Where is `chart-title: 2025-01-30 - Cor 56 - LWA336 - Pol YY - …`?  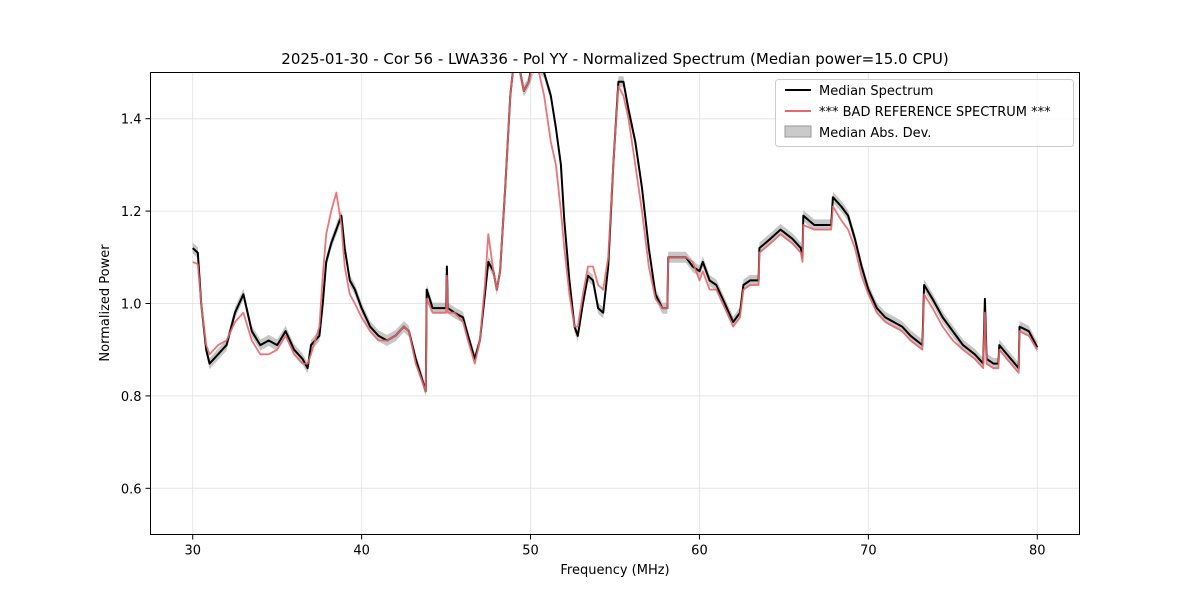
chart-title: 2025-01-30 - Cor 56 - LWA336 - Pol YY - … is located at coordinates (614, 59).